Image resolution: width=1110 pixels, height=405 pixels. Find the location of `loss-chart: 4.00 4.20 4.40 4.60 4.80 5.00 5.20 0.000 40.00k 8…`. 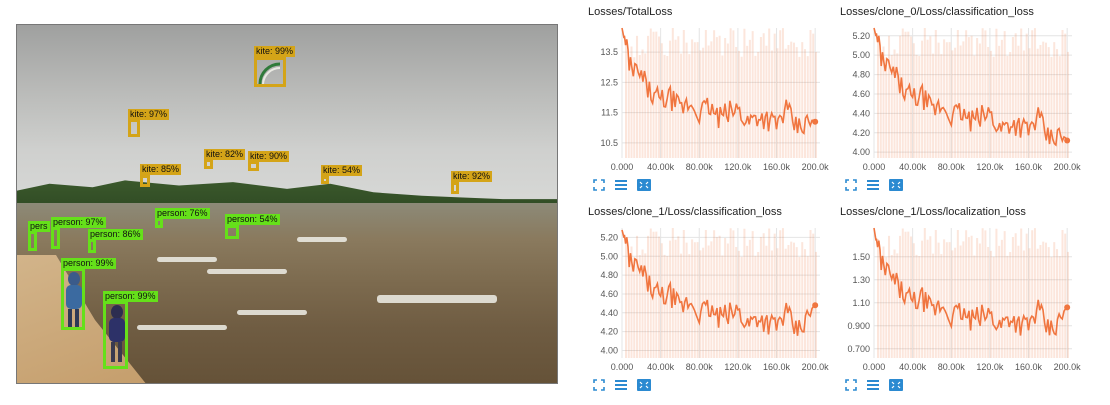

loss-chart: 4.00 4.20 4.40 4.60 4.80 5.00 5.20 0.000 40.00k 8… is located at coordinates (715, 300).